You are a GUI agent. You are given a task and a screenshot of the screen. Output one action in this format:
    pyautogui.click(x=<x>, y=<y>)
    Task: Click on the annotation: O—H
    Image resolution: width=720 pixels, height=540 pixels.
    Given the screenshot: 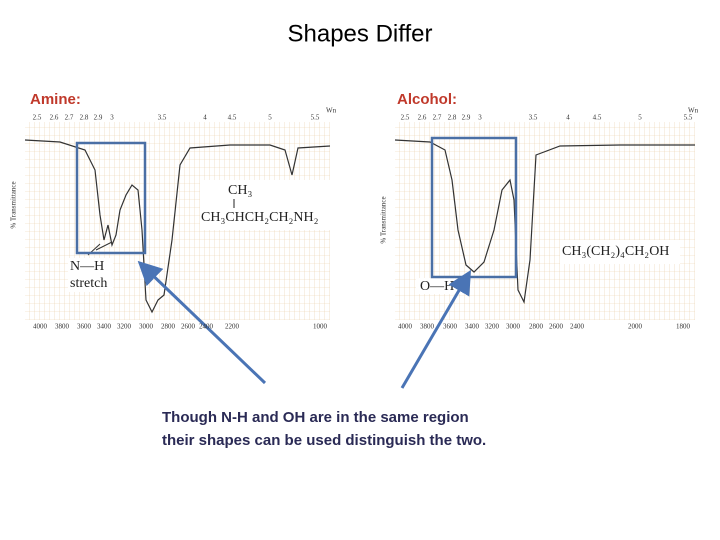 What is the action you would take?
    pyautogui.click(x=437, y=286)
    